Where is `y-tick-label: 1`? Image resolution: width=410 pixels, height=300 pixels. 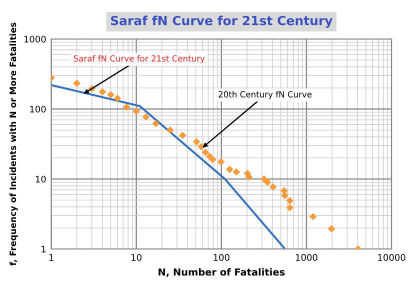
y-tick-label: 1 is located at coordinates (44, 249).